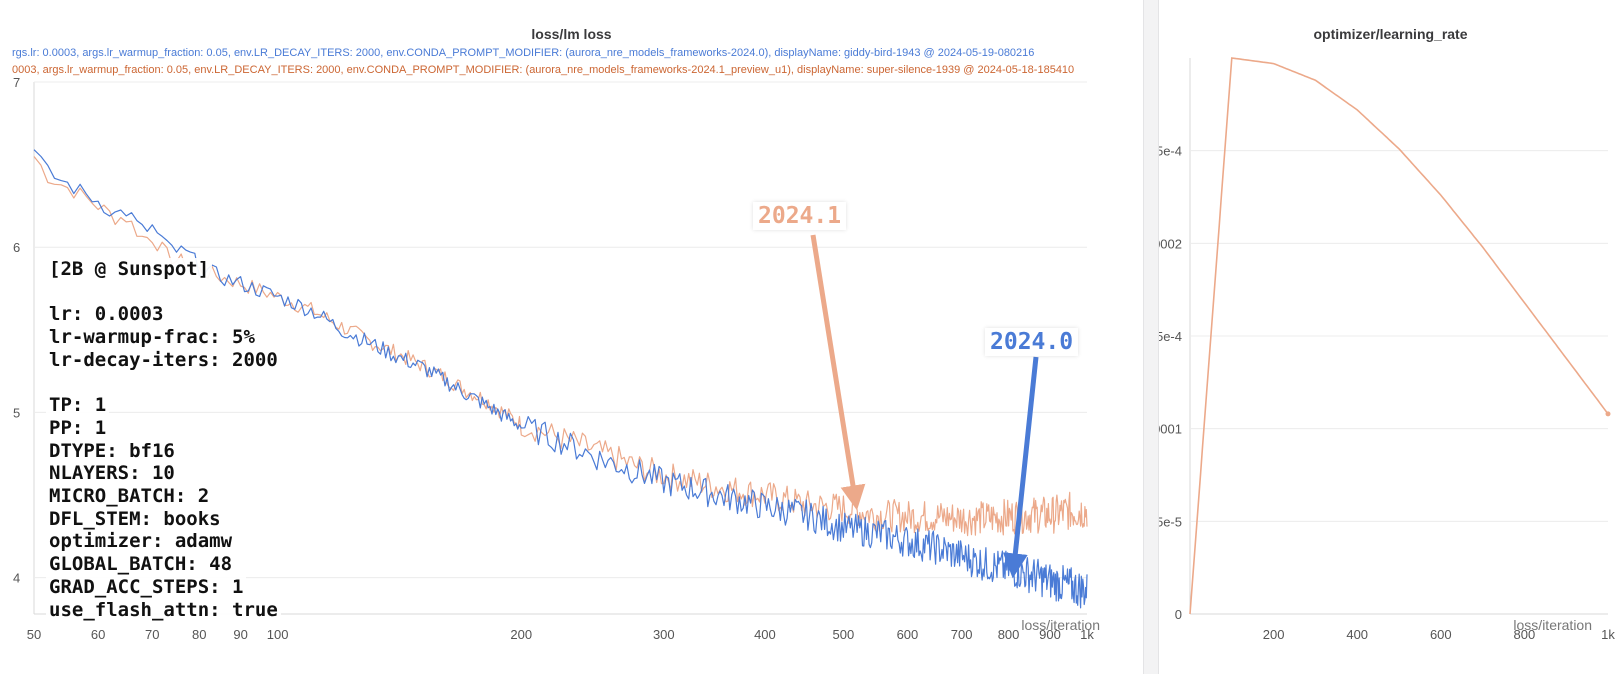 The image size is (1622, 674). What do you see at coordinates (1151, 337) in the screenshot?
I see `panel-divider` at bounding box center [1151, 337].